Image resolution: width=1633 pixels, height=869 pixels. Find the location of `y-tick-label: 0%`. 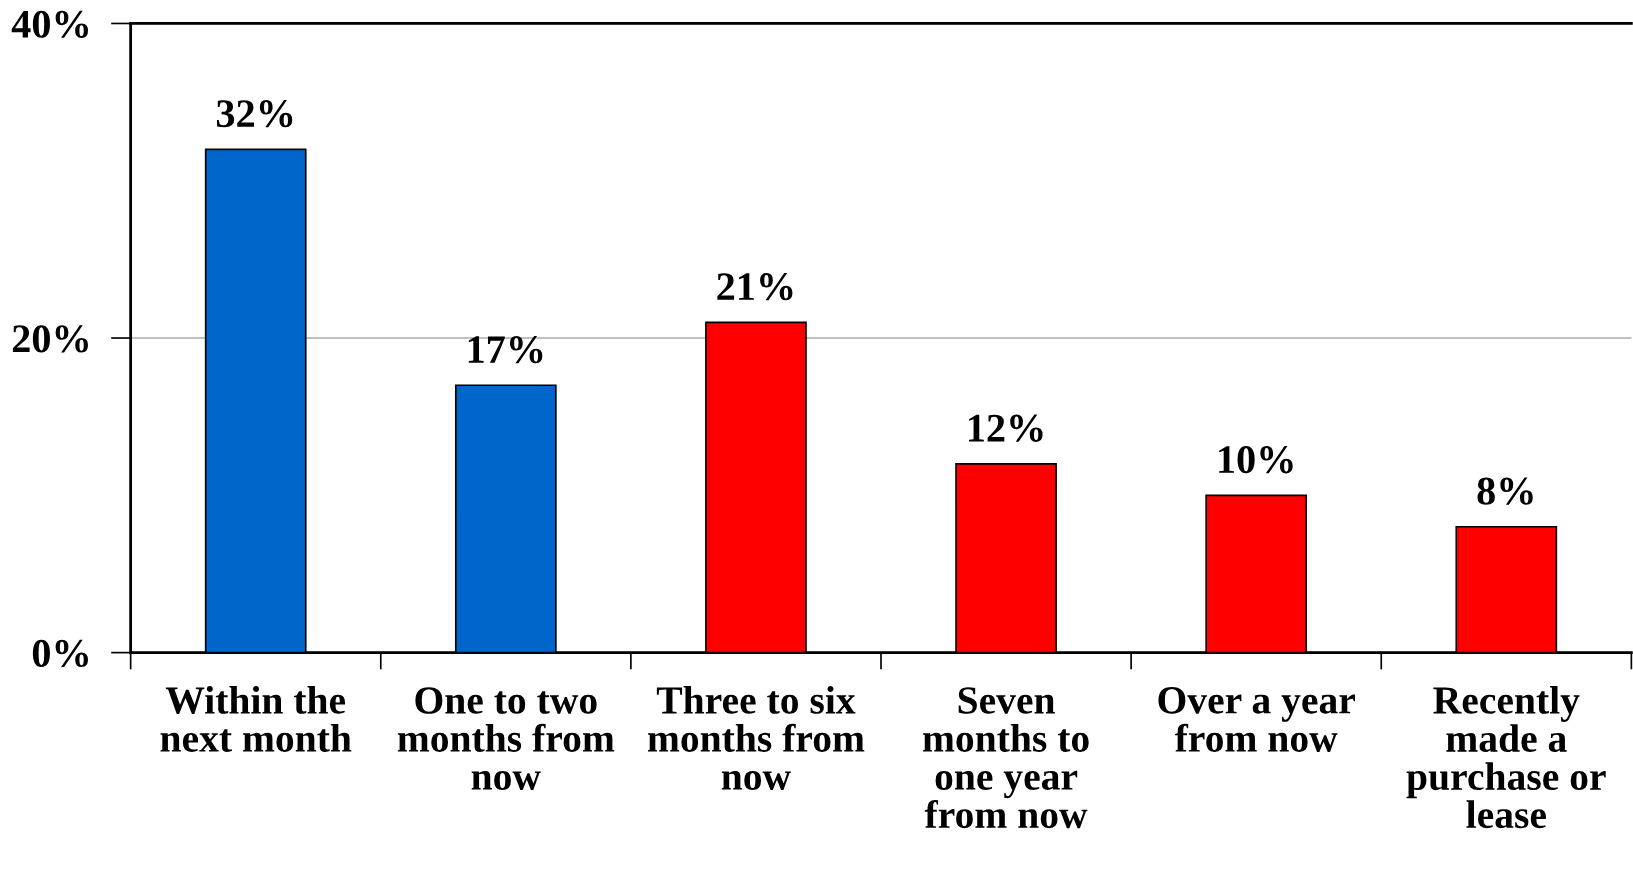

y-tick-label: 0% is located at coordinates (60, 653).